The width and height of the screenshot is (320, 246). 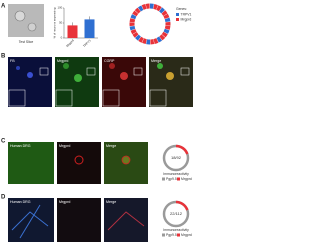 I want to click on ratio-label: 22/112, so click(x=176, y=213).